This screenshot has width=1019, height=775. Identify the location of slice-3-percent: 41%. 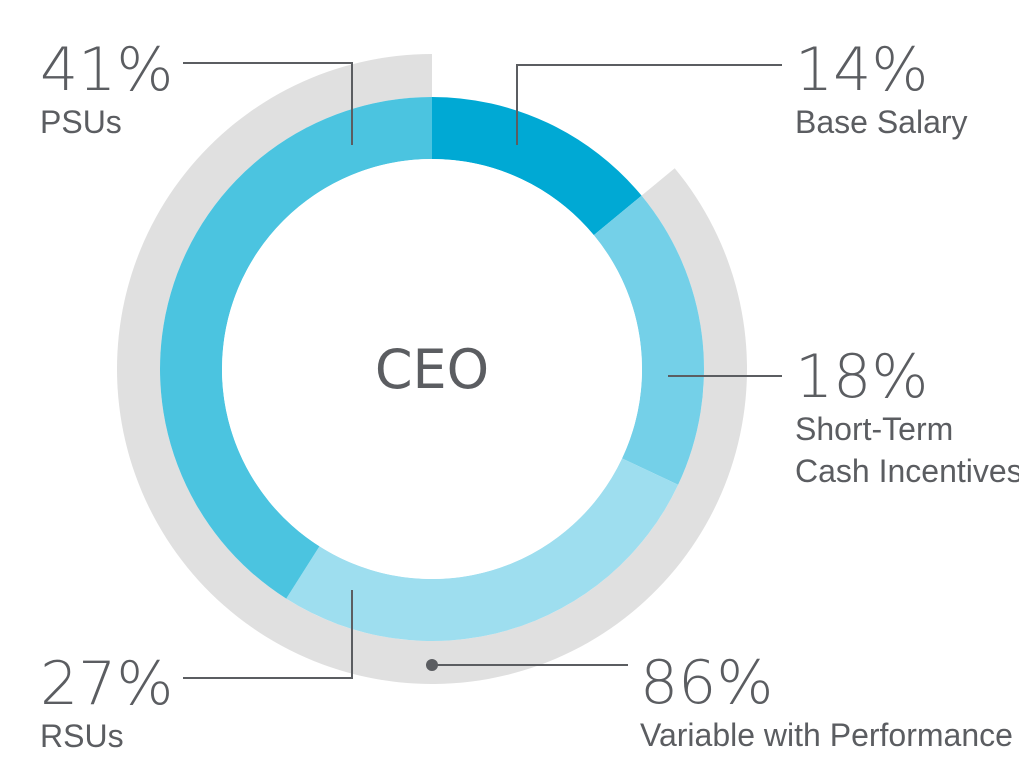
(106, 70).